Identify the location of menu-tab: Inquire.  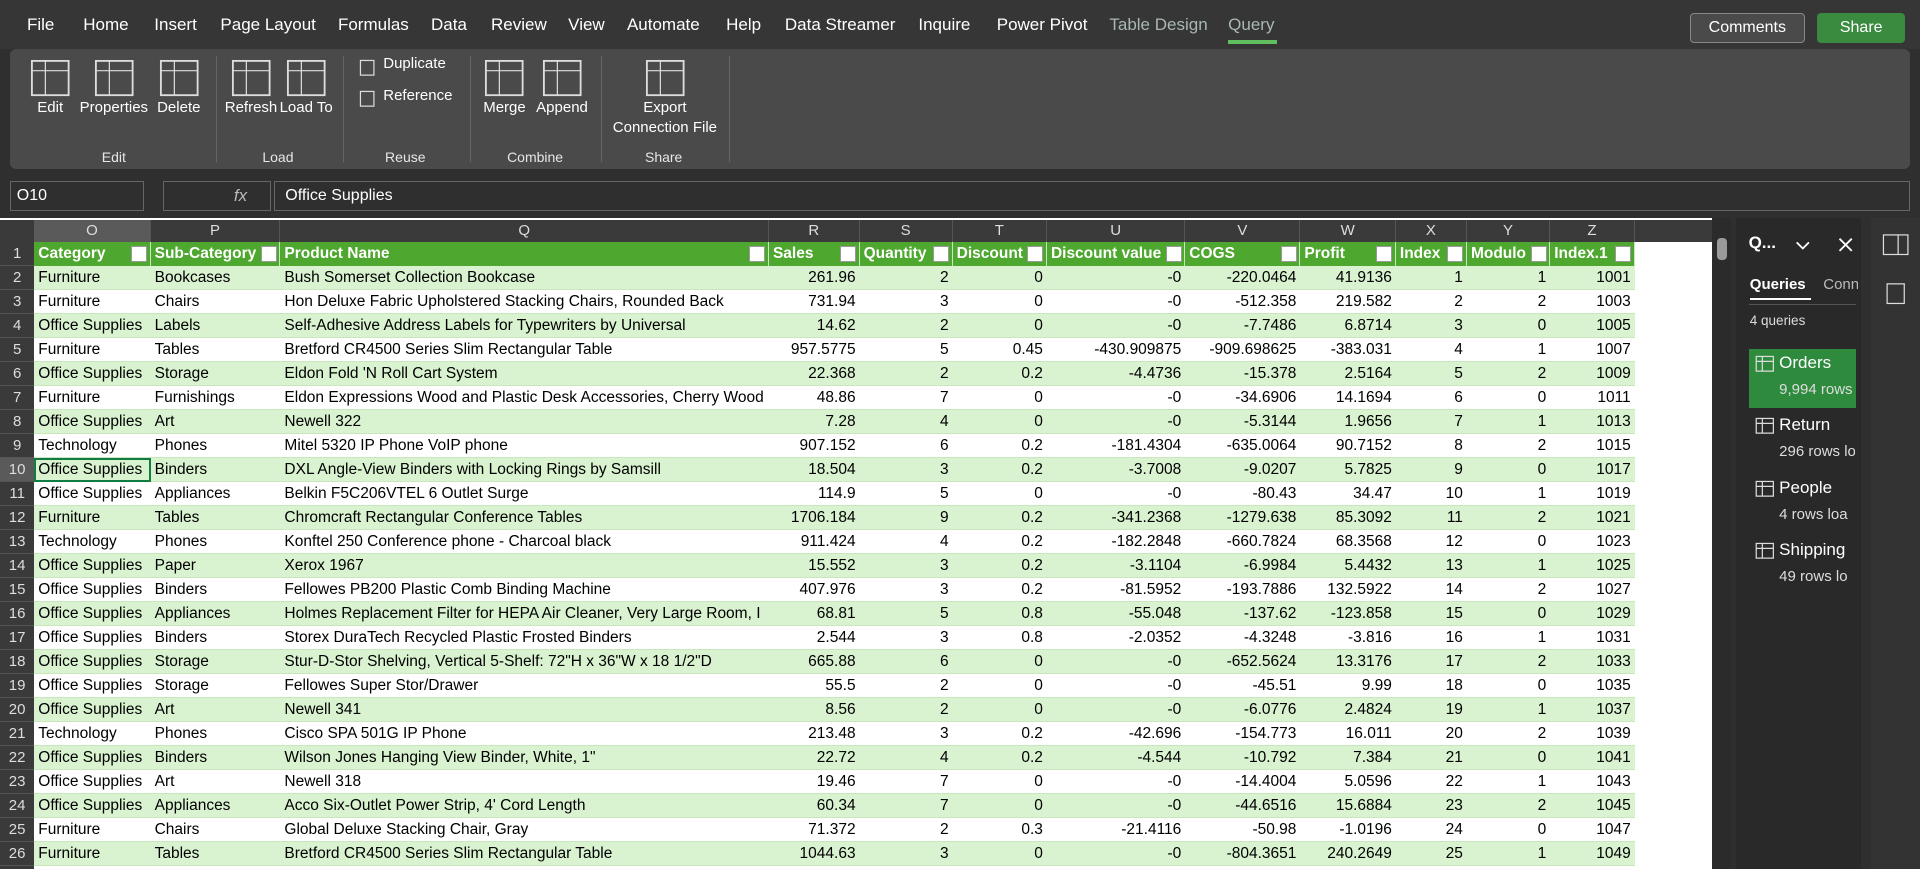
(944, 24).